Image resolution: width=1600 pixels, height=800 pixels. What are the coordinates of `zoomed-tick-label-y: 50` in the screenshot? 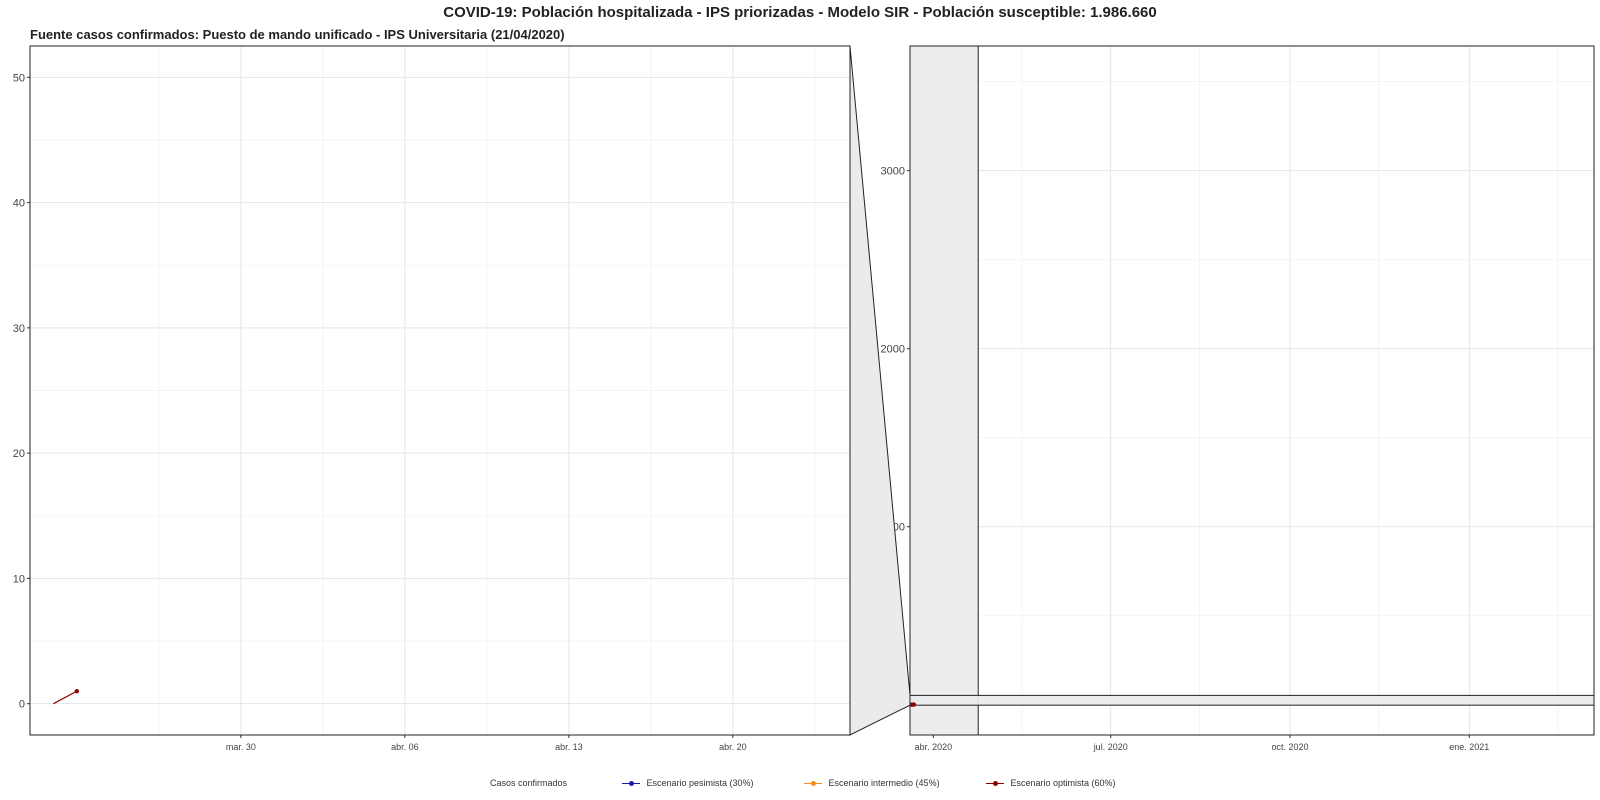 It's located at (19, 78).